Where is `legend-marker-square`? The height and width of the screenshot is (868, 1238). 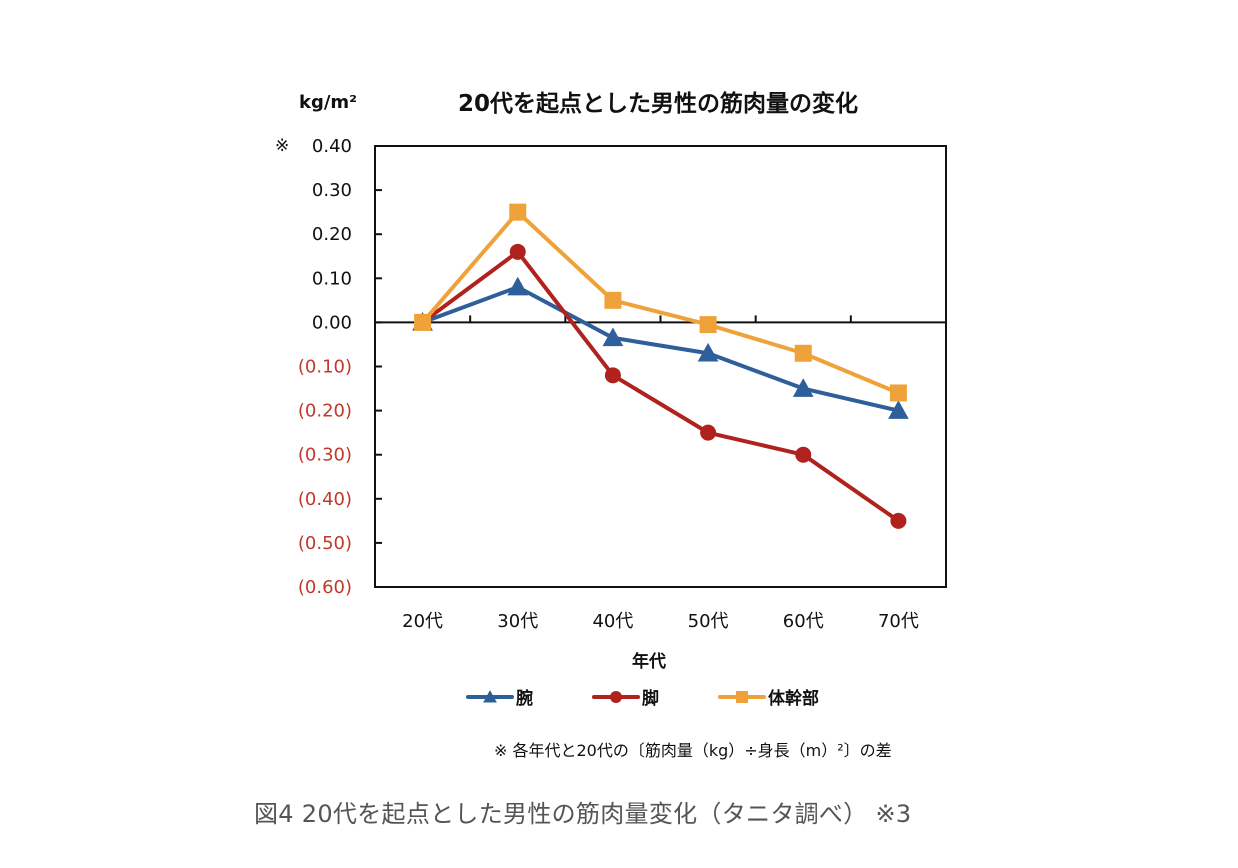
legend-marker-square is located at coordinates (742, 697).